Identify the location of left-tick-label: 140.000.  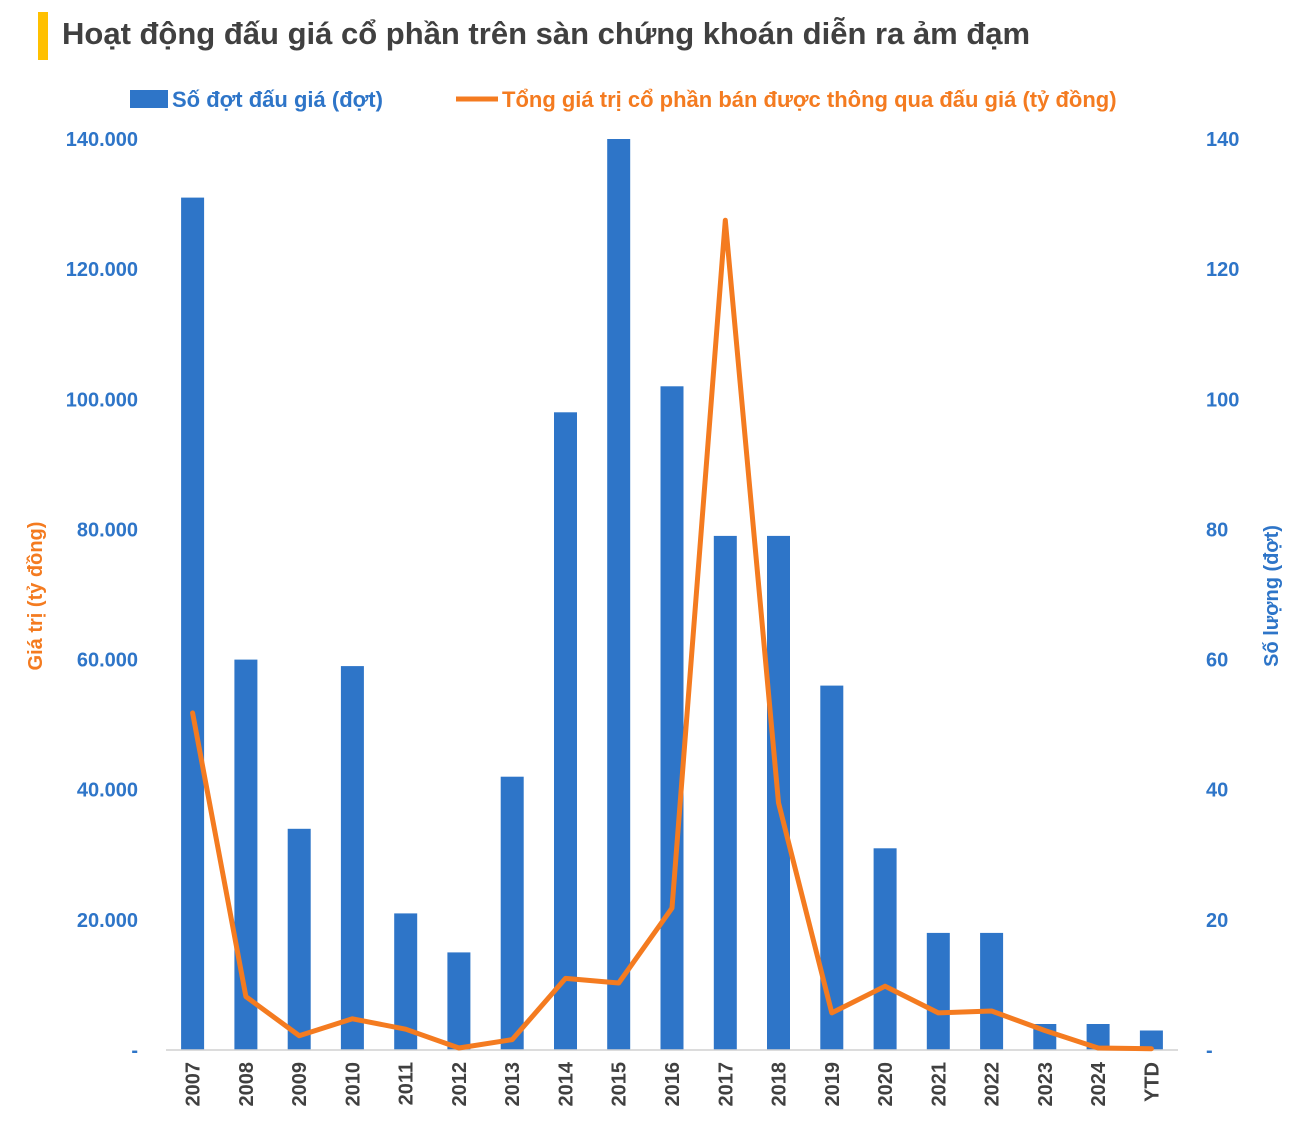
(102, 140).